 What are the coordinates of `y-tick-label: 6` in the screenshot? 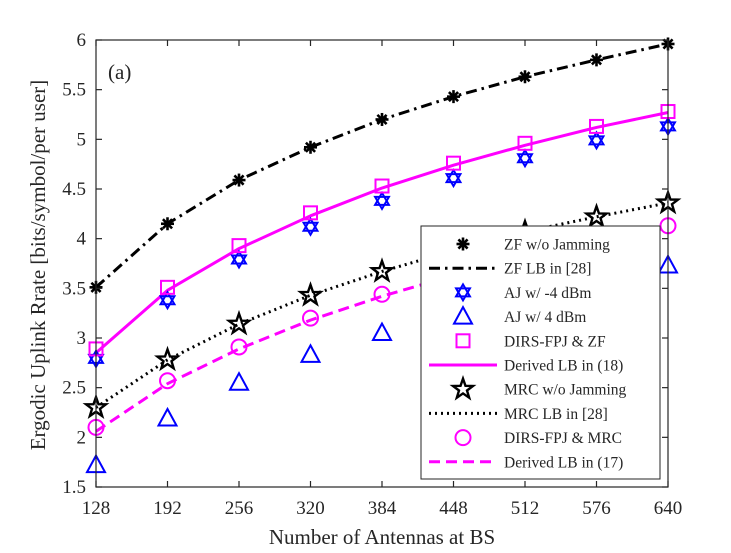 It's located at (82, 40).